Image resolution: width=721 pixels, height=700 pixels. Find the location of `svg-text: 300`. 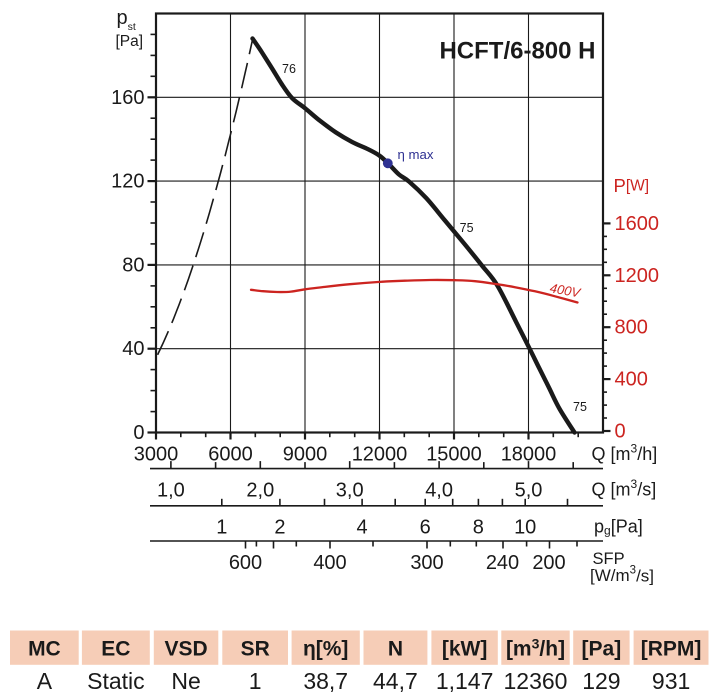

svg-text: 300 is located at coordinates (426, 563).